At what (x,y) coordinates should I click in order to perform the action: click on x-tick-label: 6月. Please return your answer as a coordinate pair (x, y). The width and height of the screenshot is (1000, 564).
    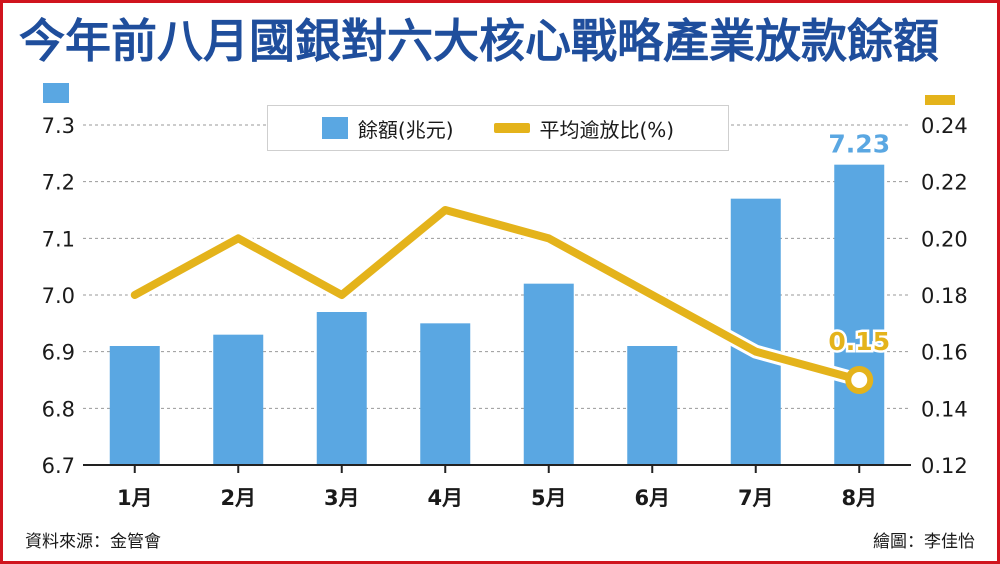
    Looking at the image, I should click on (652, 498).